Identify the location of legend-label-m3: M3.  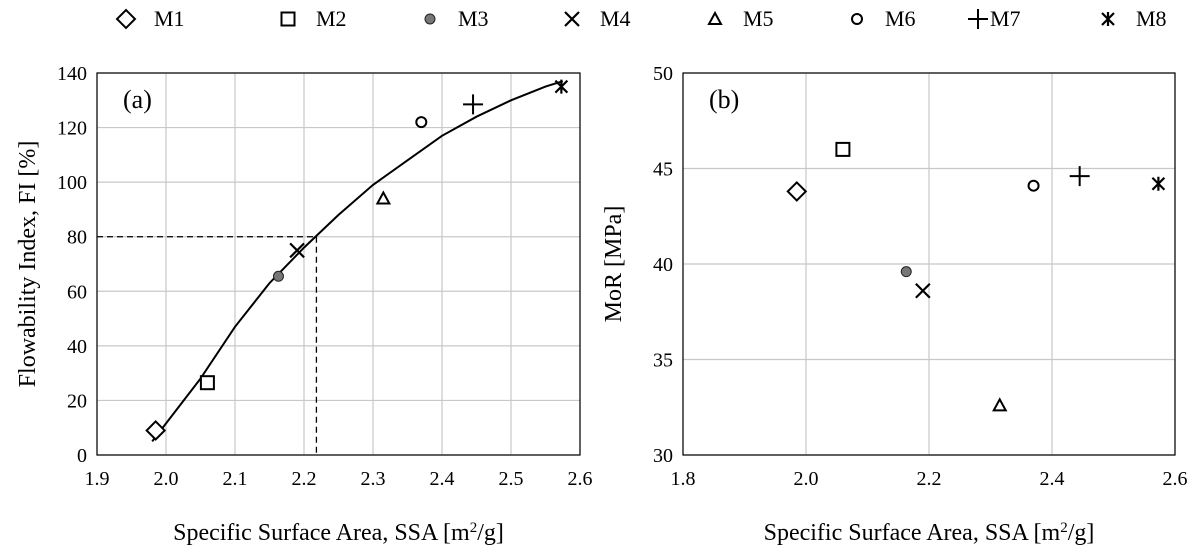
(473, 18).